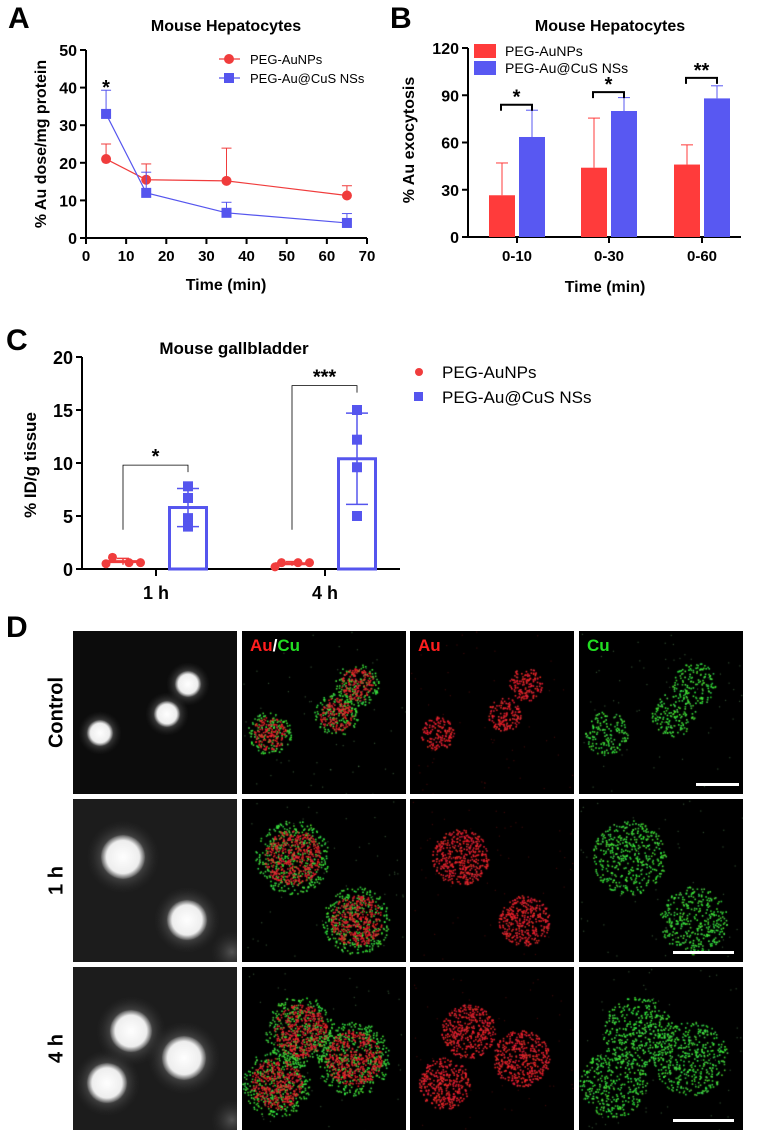 This screenshot has height=1137, width=761. What do you see at coordinates (17, 340) in the screenshot?
I see `panel-label-c: C` at bounding box center [17, 340].